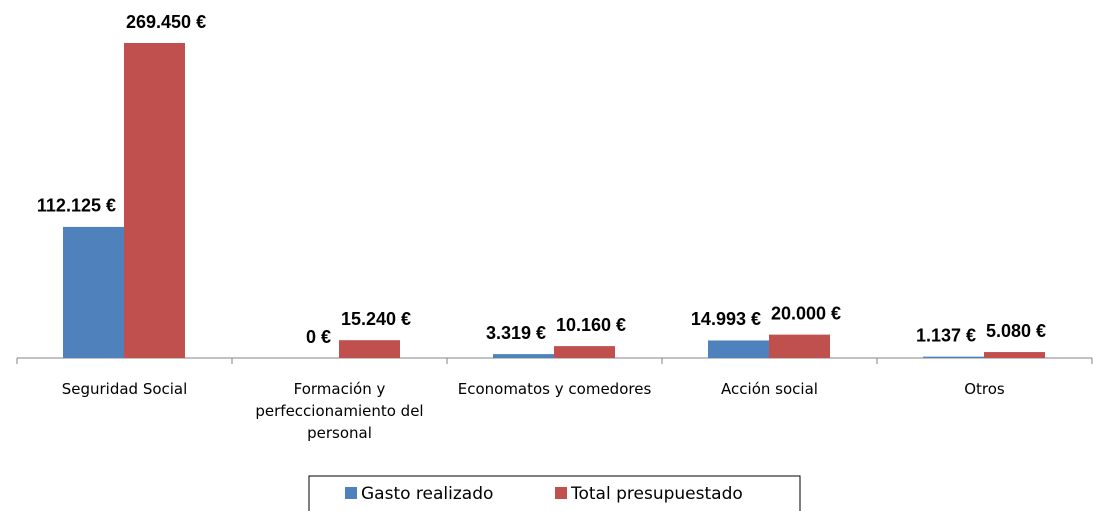  What do you see at coordinates (984, 389) in the screenshot?
I see `x-tick-label: Otros` at bounding box center [984, 389].